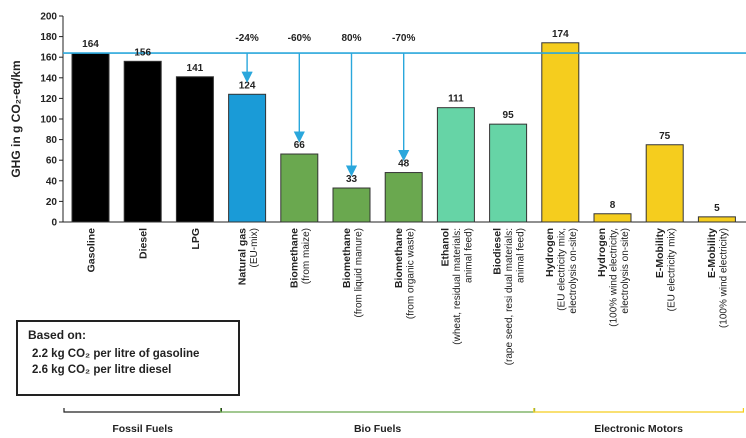 The height and width of the screenshot is (438, 746). I want to click on change-label-5: 80%, so click(351, 38).